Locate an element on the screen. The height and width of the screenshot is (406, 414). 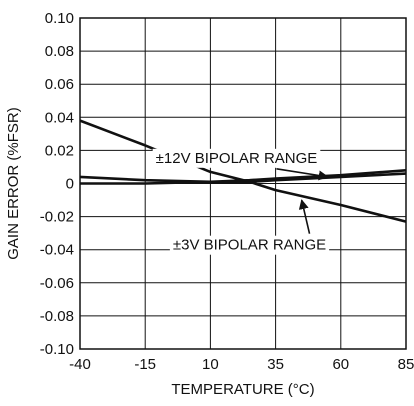
y-tick-label: -0.08 is located at coordinates (57, 316).